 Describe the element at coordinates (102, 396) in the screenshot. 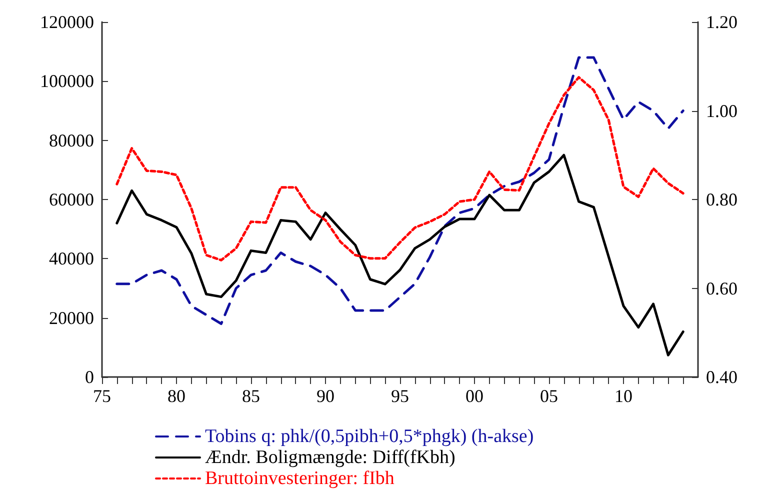

I see `x-tick-label: 75` at that location.